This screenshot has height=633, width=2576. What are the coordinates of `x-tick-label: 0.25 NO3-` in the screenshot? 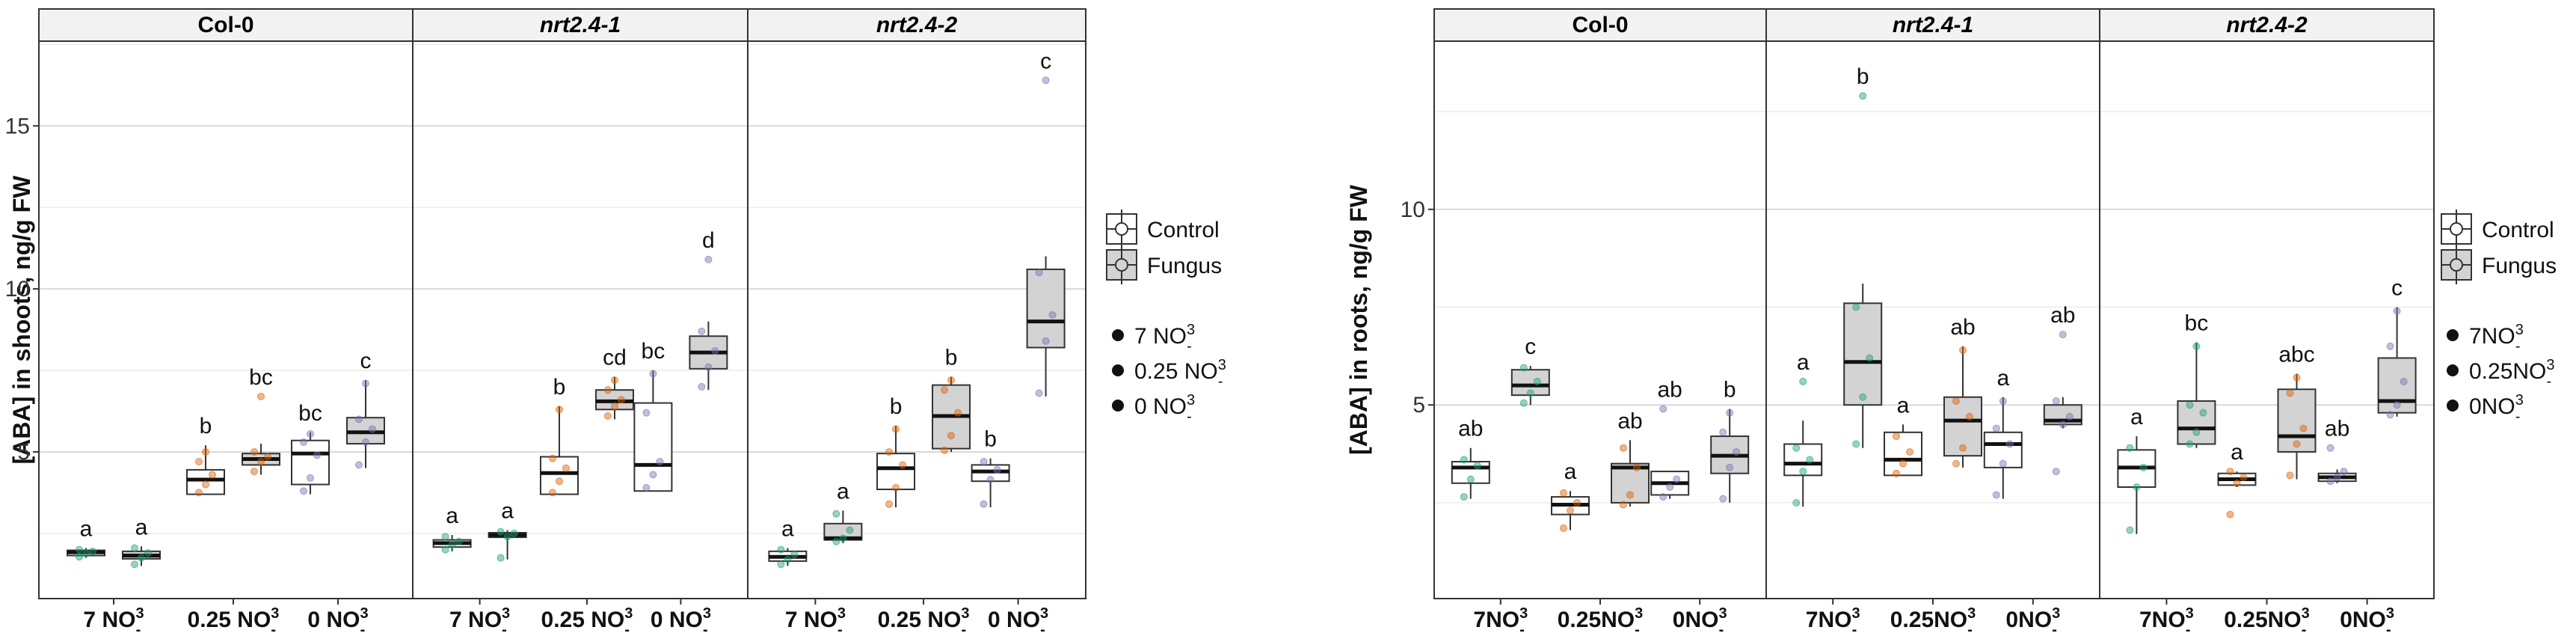 It's located at (587, 619).